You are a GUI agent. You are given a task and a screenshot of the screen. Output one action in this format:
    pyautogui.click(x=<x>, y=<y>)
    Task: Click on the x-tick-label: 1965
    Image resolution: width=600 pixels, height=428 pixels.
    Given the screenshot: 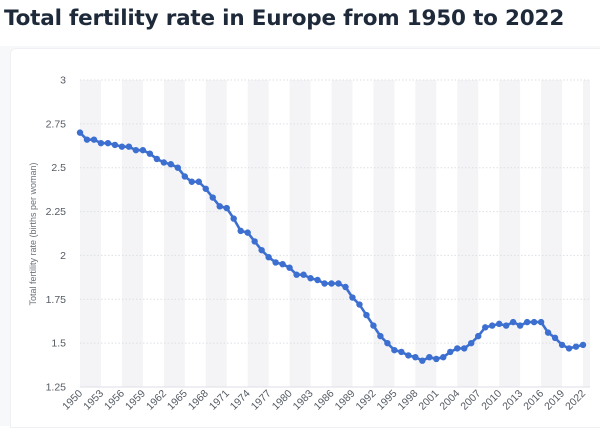 What is the action you would take?
    pyautogui.click(x=177, y=400)
    